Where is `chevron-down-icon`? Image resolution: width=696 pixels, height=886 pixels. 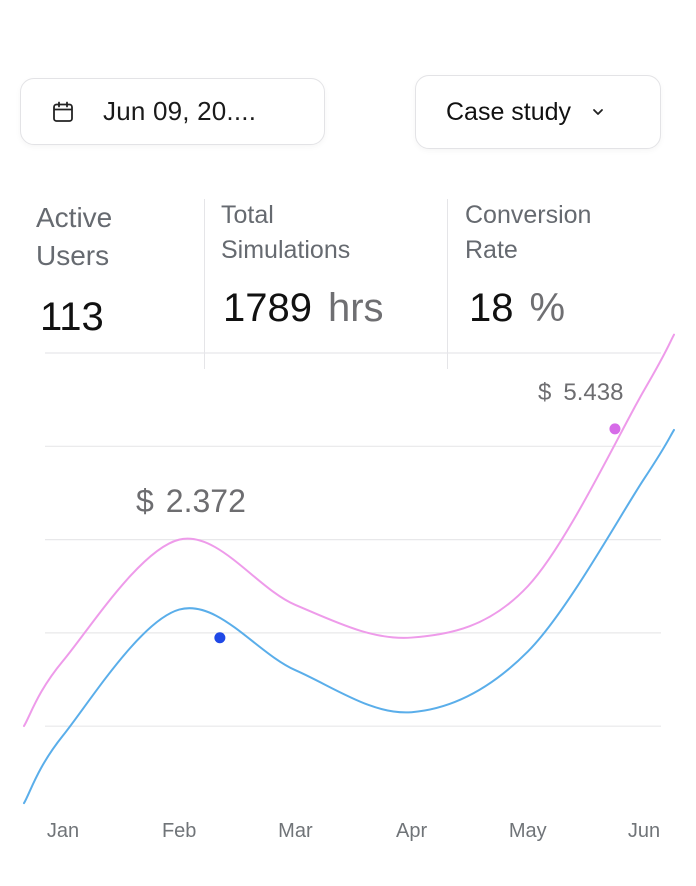 chevron-down-icon is located at coordinates (598, 112).